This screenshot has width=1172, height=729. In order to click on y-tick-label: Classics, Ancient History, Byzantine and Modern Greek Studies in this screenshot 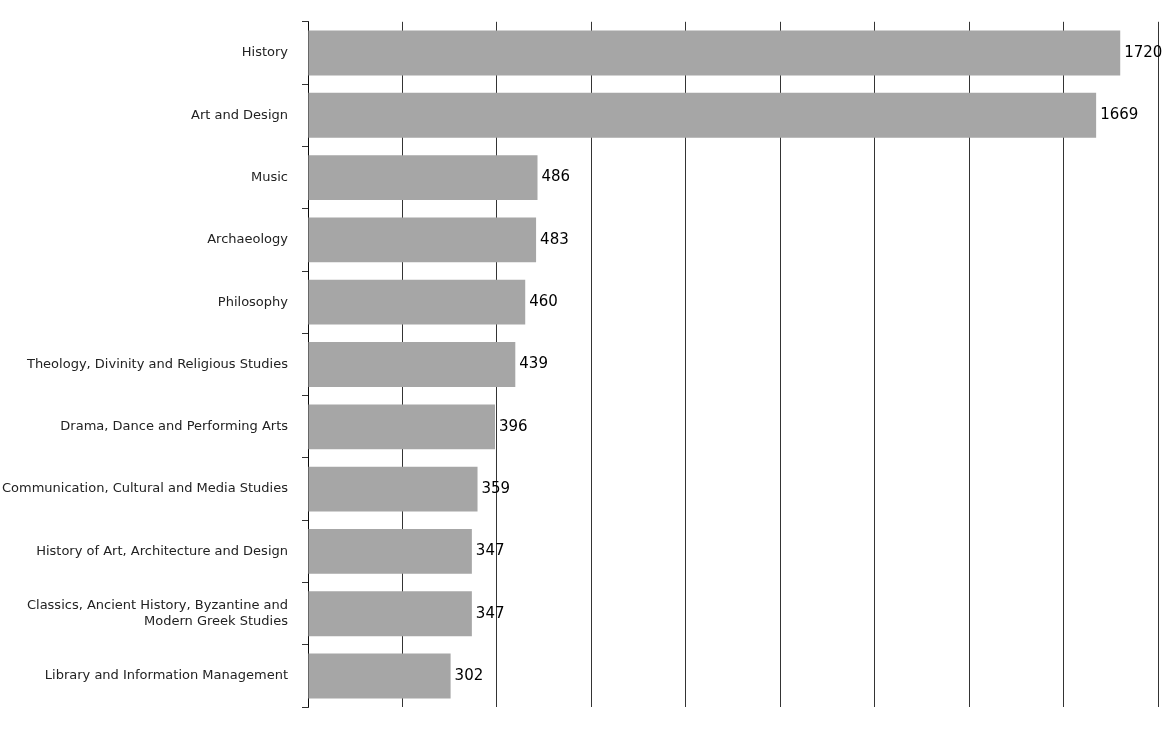, I will do `click(157, 612)`.